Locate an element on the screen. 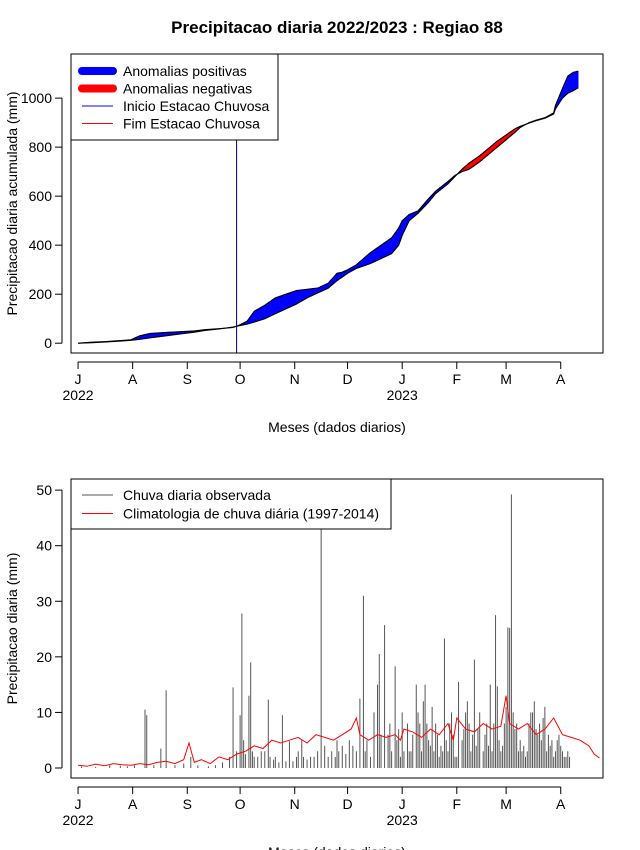 Image resolution: width=640 pixels, height=850 pixels. y-tick-label: 20 is located at coordinates (44, 657).